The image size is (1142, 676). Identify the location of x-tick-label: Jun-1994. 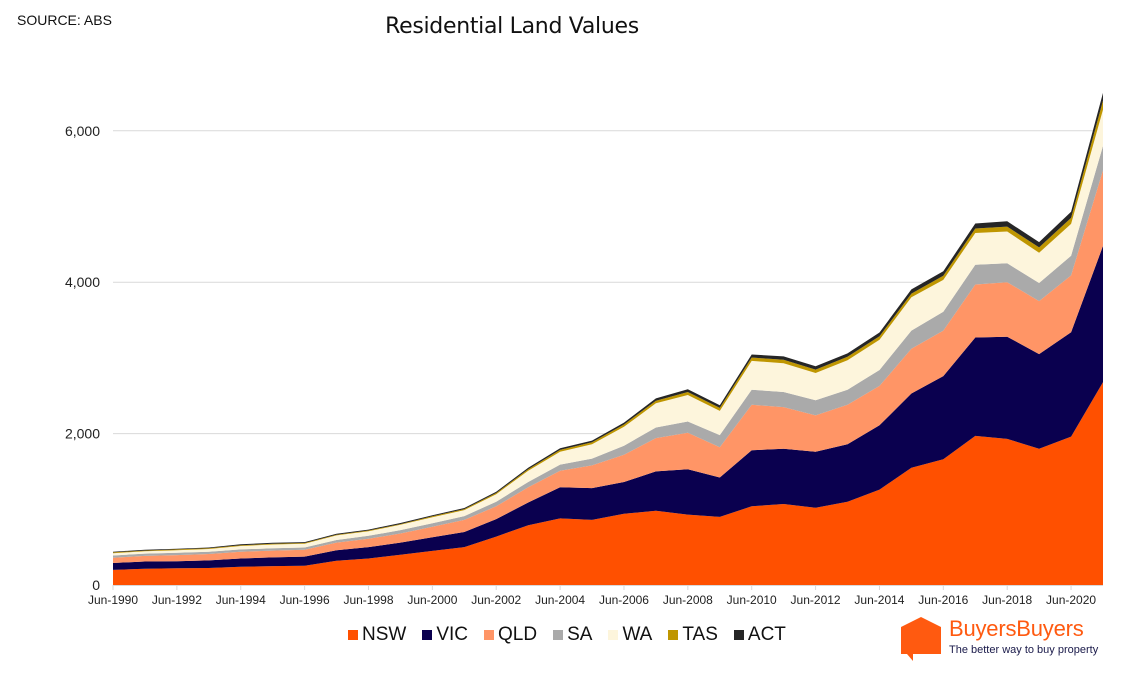
(241, 600).